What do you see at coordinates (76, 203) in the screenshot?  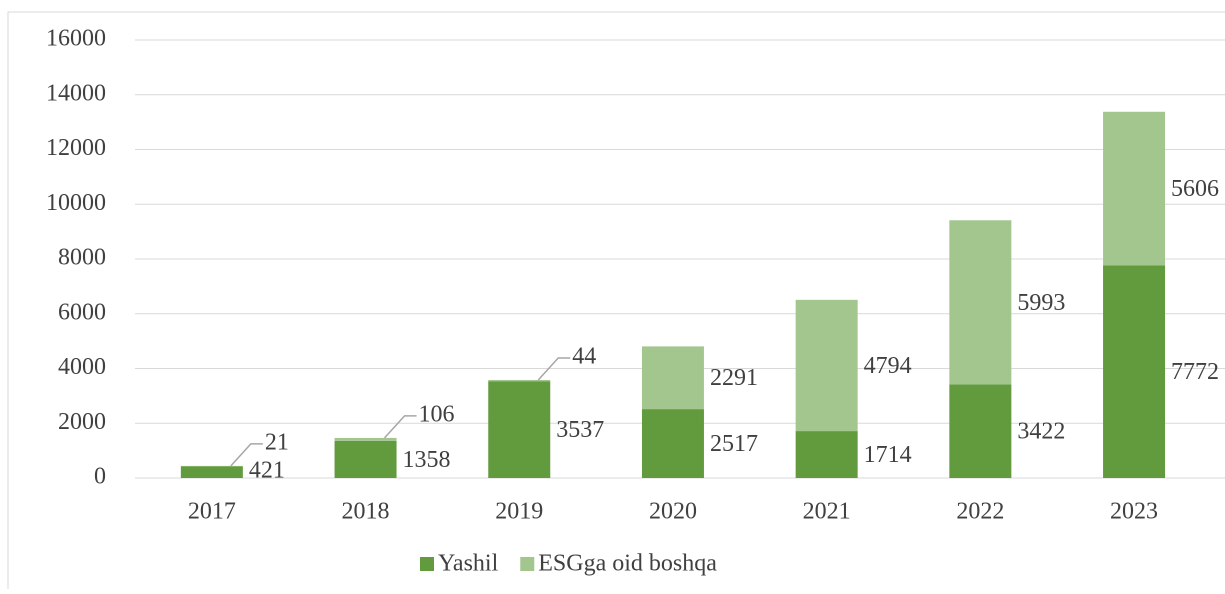 I see `y-tick-label: 10000` at bounding box center [76, 203].